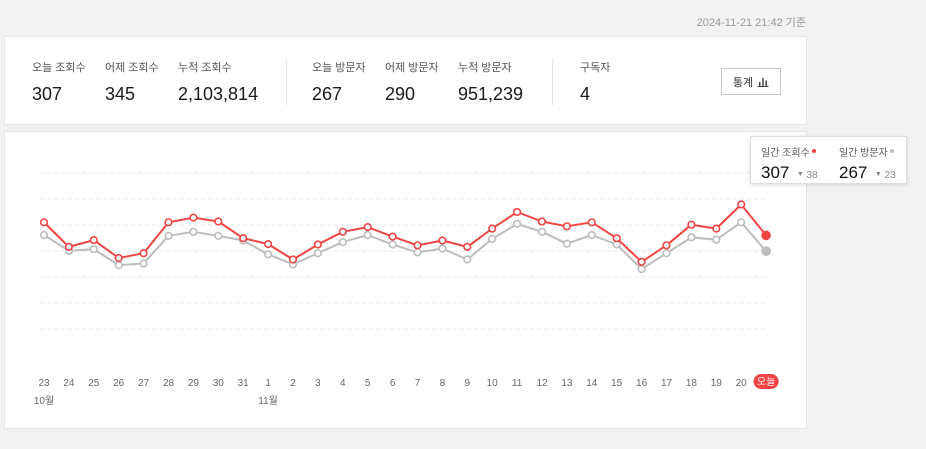 The height and width of the screenshot is (449, 926). I want to click on x-tick-label: 4, so click(343, 383).